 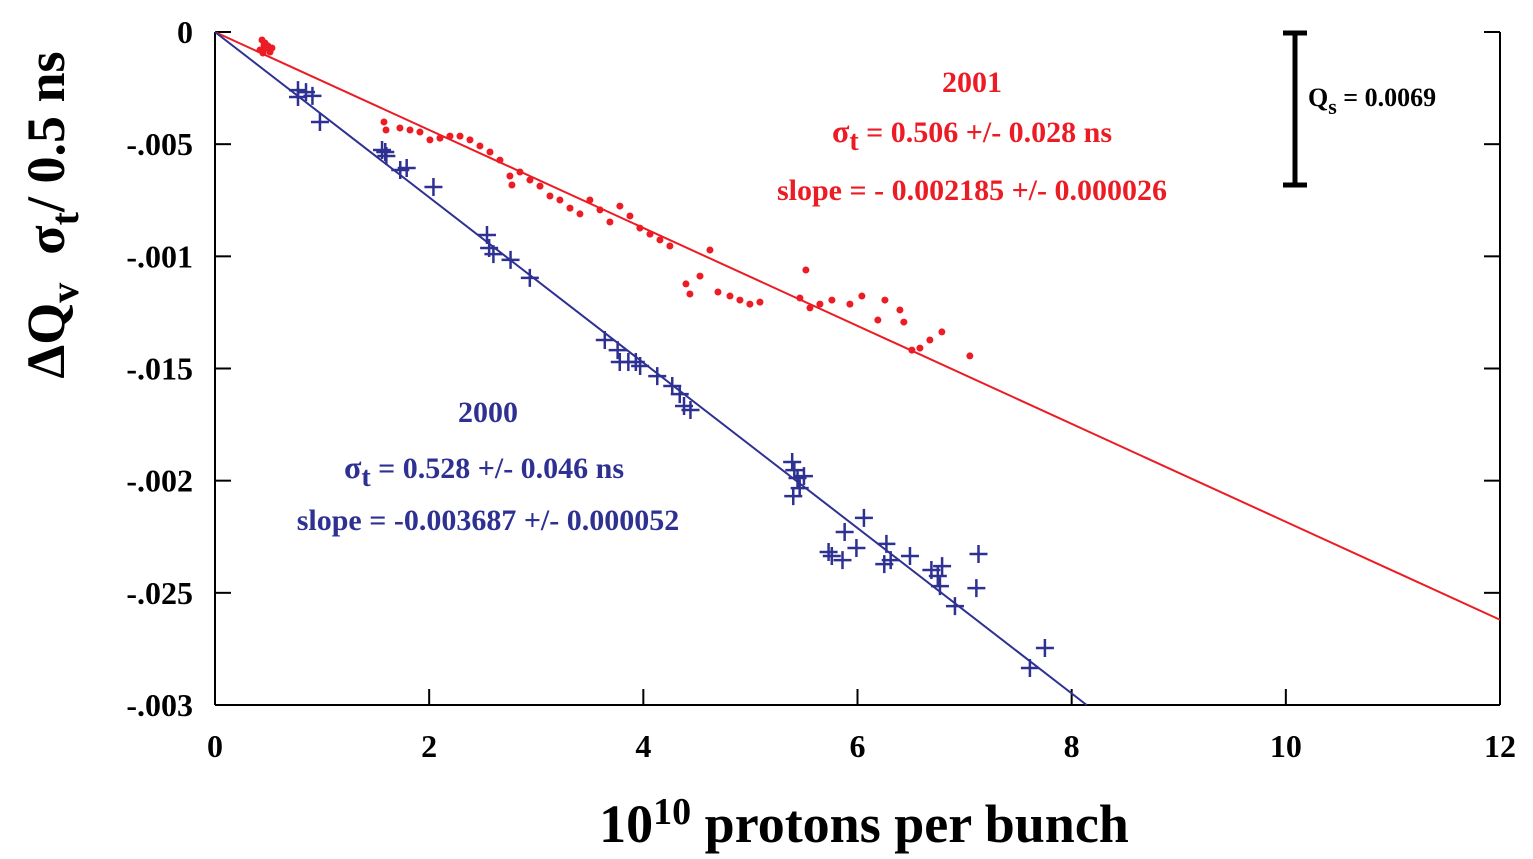 I want to click on sigma-text: = 0.506 +/- 0.028 ns, so click(x=985, y=132).